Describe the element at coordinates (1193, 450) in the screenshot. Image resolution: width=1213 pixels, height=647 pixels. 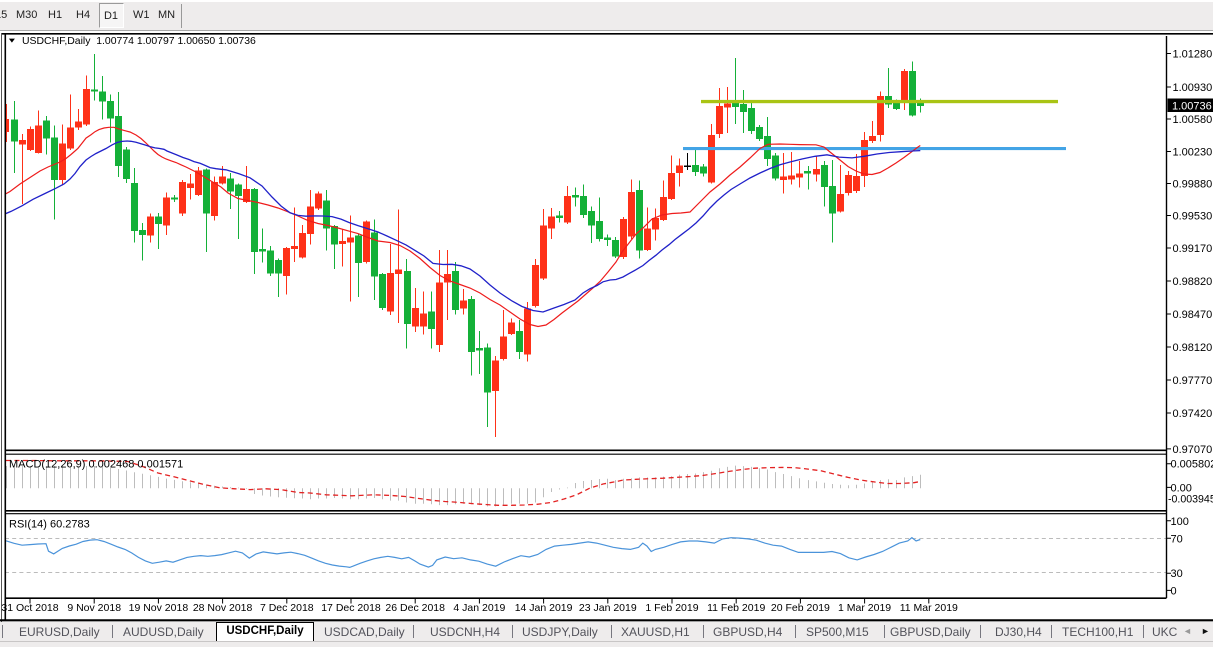
I see `svg-text: 0.97070` at that location.